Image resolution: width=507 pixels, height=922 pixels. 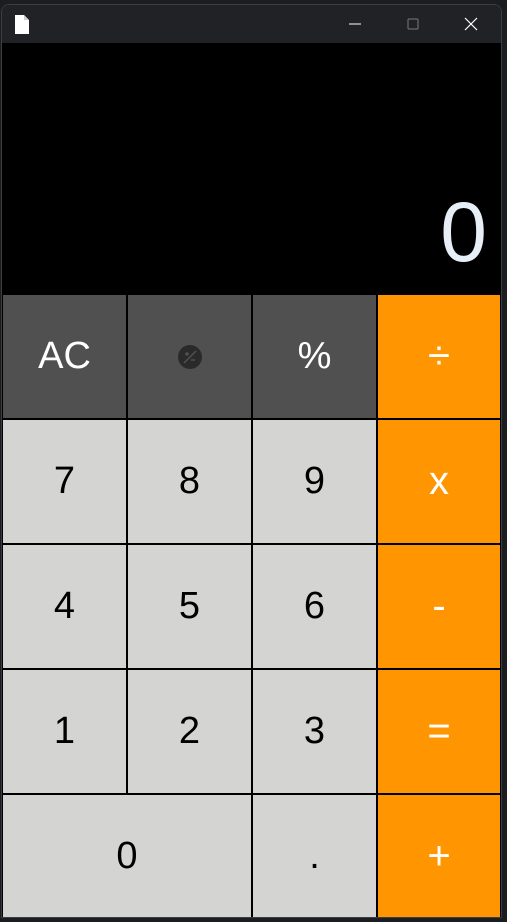 I want to click on four-button: 4, so click(x=64, y=606).